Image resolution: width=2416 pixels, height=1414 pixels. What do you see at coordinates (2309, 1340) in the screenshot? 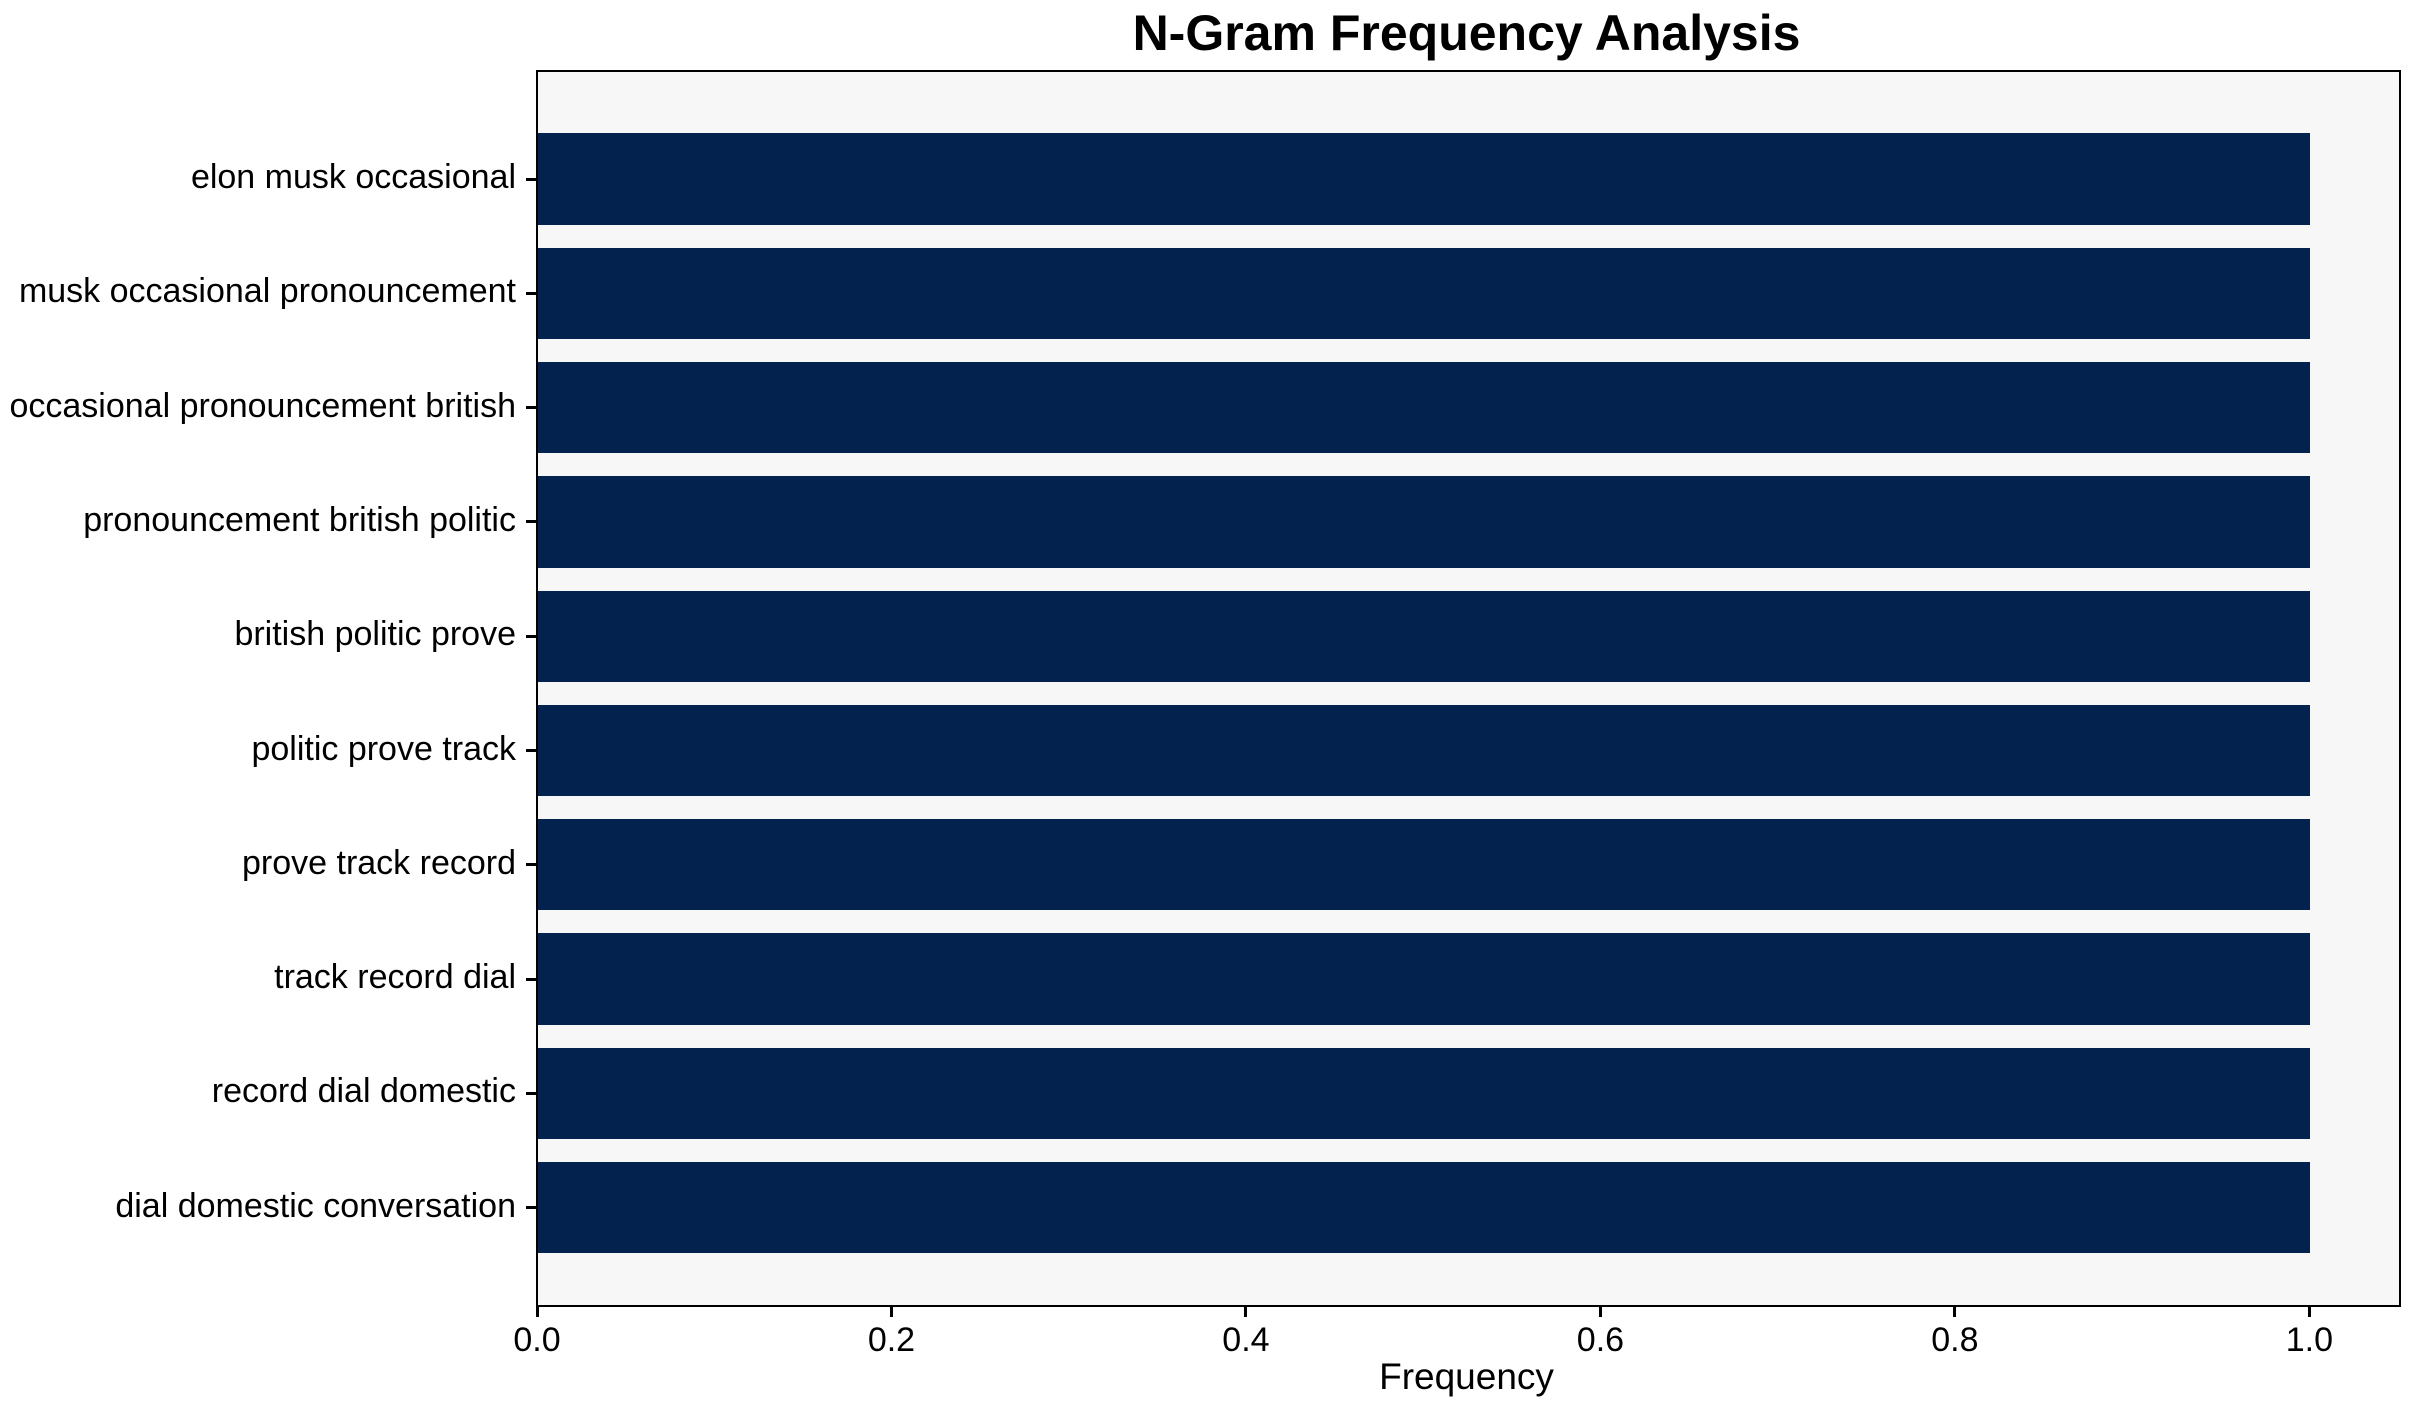
I see `x-tick-label: 1.0` at bounding box center [2309, 1340].